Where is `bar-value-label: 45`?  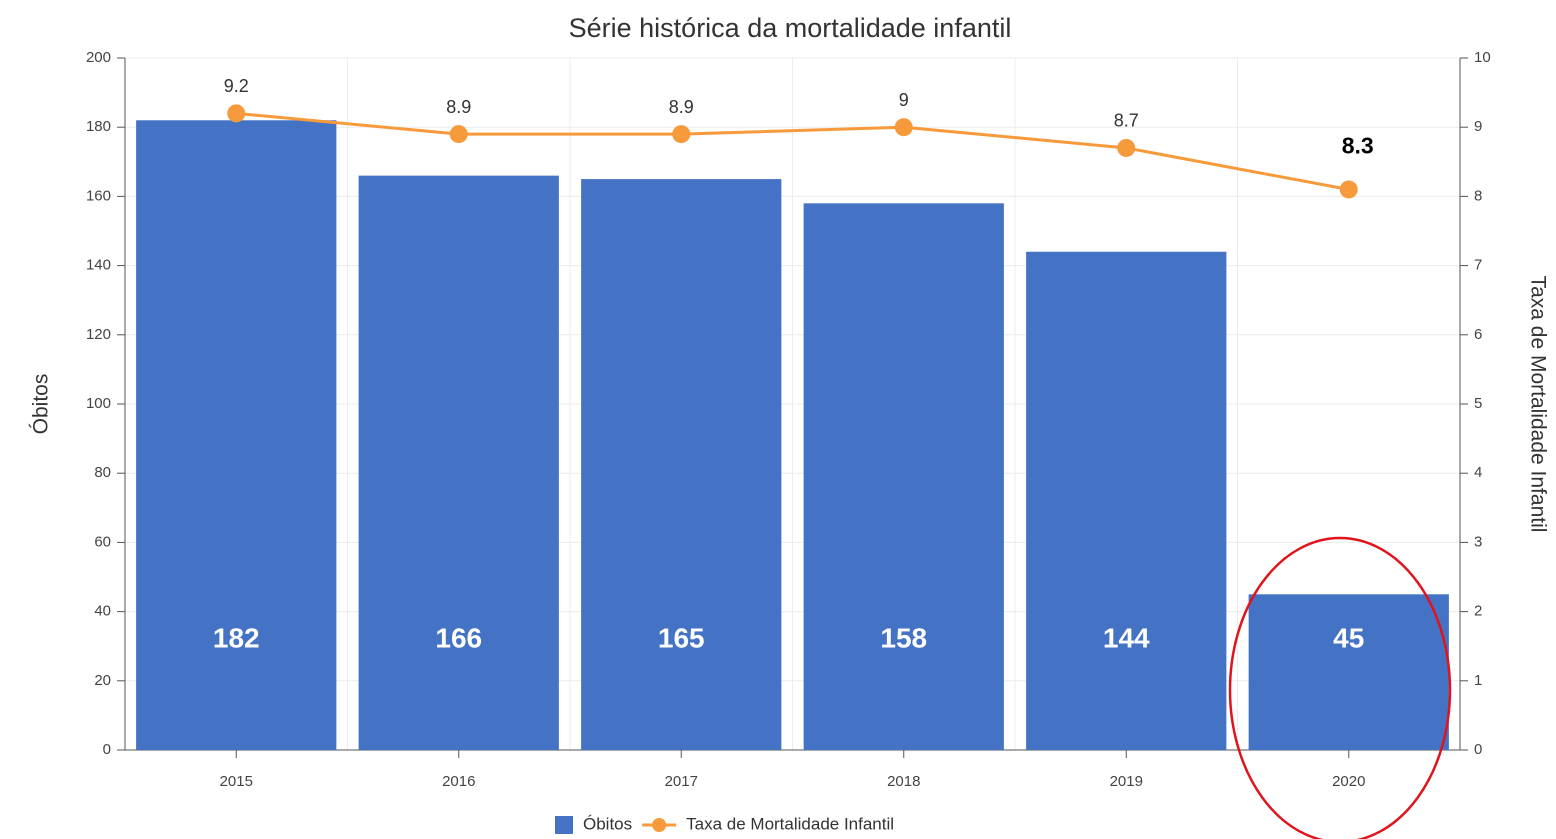 bar-value-label: 45 is located at coordinates (1348, 637).